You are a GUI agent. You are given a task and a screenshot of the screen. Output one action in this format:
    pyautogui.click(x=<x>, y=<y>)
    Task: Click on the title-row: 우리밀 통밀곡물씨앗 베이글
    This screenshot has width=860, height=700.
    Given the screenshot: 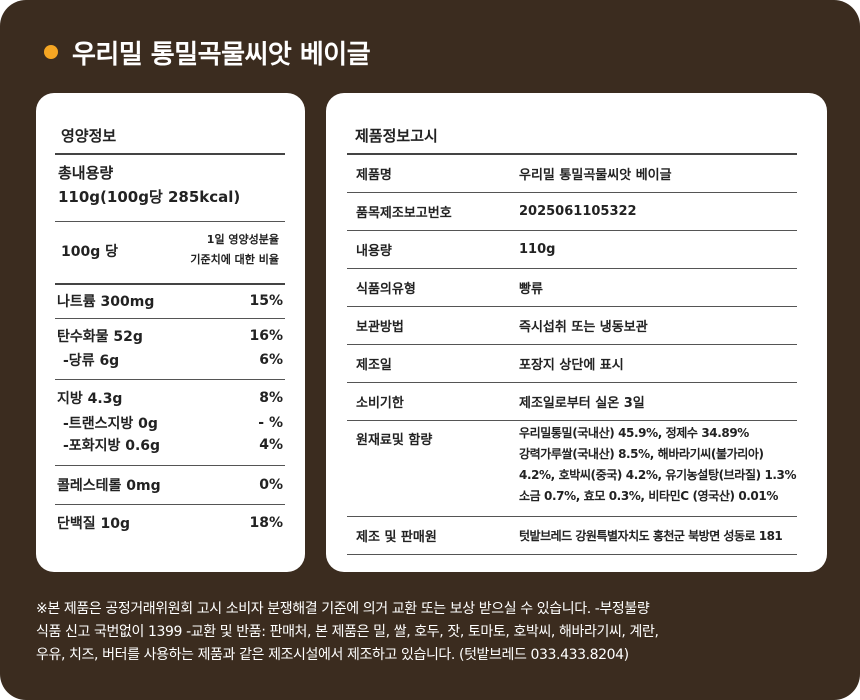 What is the action you would take?
    pyautogui.click(x=207, y=52)
    